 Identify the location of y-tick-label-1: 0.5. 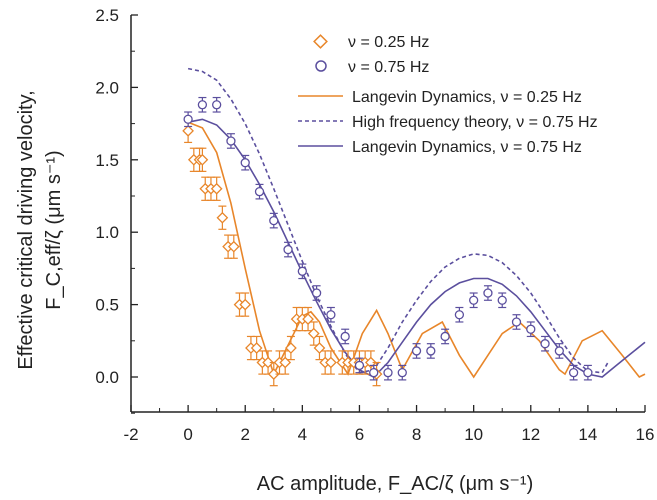
(107, 305).